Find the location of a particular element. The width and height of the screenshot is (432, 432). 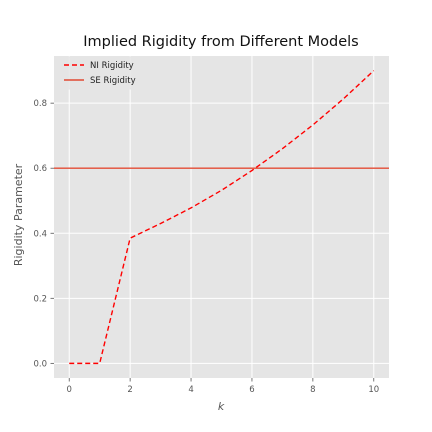

x-tick-label: 6 is located at coordinates (251, 390).